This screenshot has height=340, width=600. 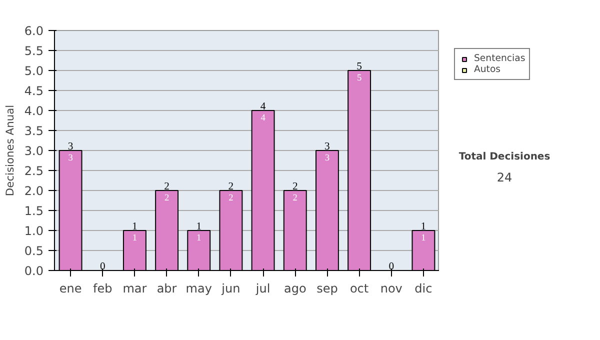 I want to click on legend-label: Sentencias, so click(x=500, y=58).